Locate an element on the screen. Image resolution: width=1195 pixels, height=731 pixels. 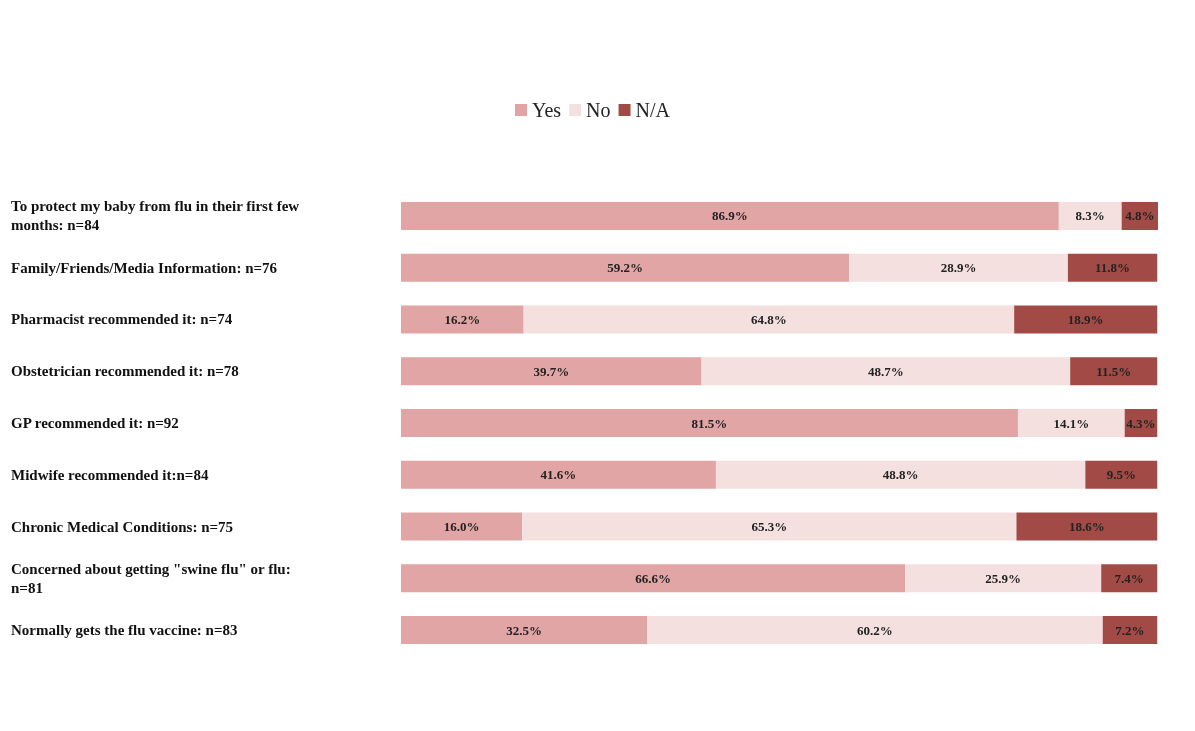
data-label: 11.8% is located at coordinates (1113, 268).